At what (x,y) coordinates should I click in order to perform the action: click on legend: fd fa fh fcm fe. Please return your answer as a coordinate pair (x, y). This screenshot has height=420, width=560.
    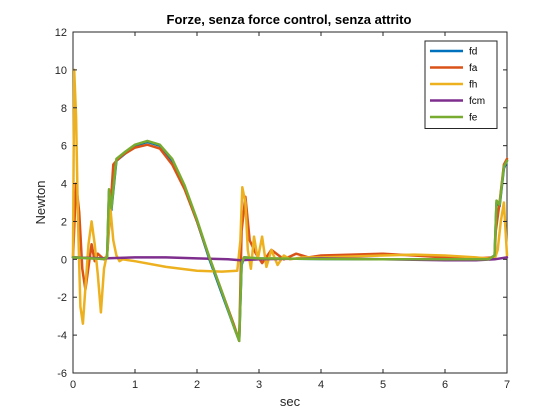
    Looking at the image, I should click on (461, 84).